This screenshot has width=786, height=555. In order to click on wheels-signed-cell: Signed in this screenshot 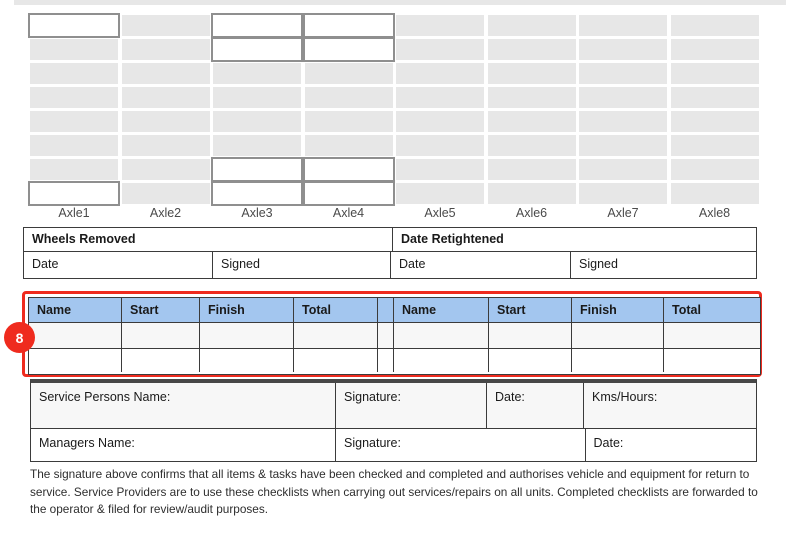, I will do `click(302, 264)`.